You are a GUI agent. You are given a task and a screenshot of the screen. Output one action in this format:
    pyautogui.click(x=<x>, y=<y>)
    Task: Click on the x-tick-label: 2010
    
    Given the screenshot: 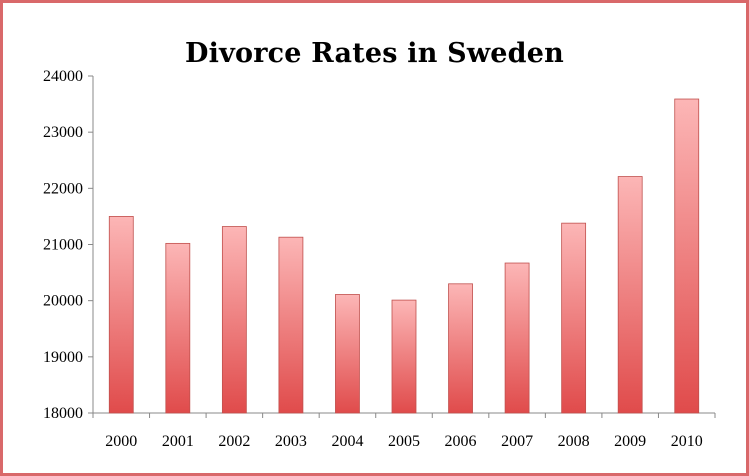 What is the action you would take?
    pyautogui.click(x=687, y=441)
    